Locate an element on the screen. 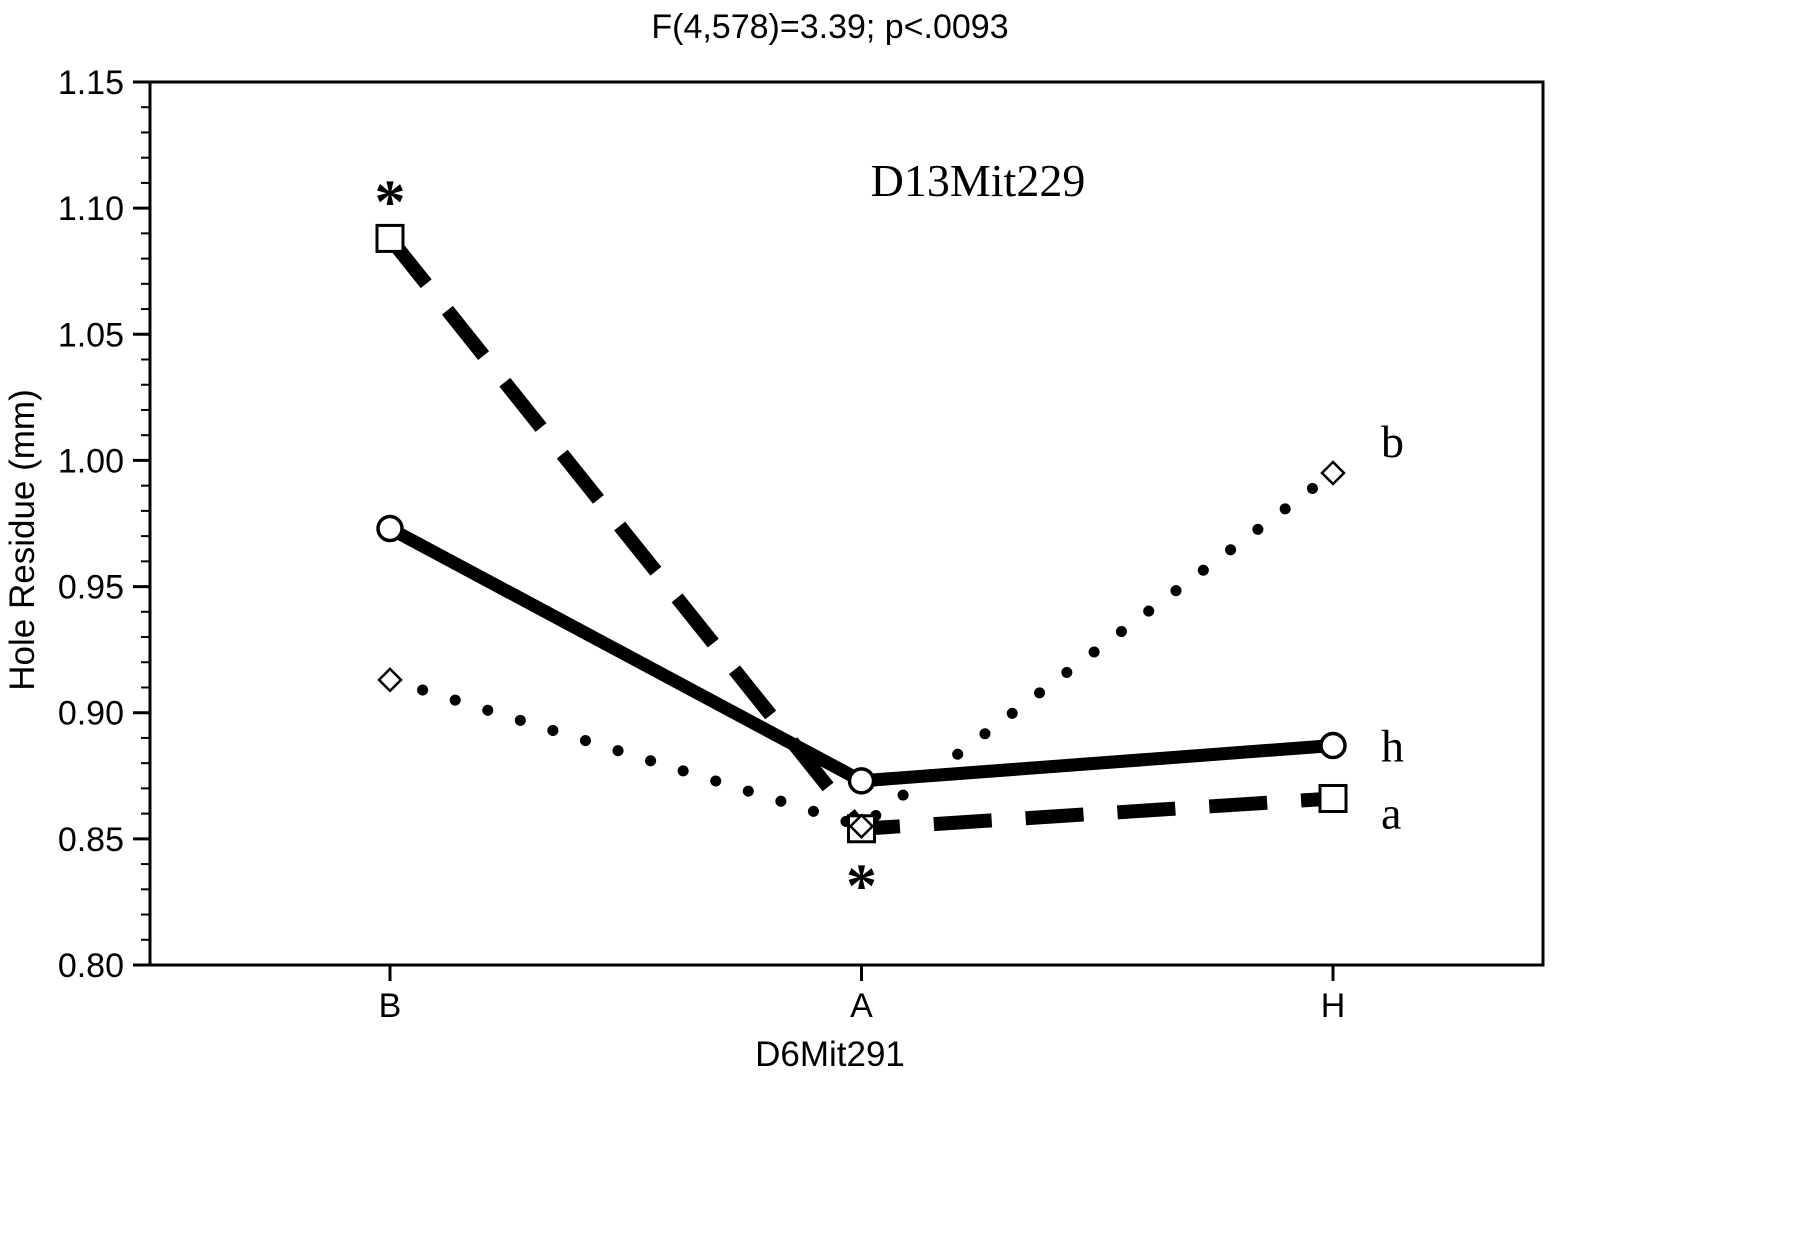  x-tick-label: B is located at coordinates (390, 1006).